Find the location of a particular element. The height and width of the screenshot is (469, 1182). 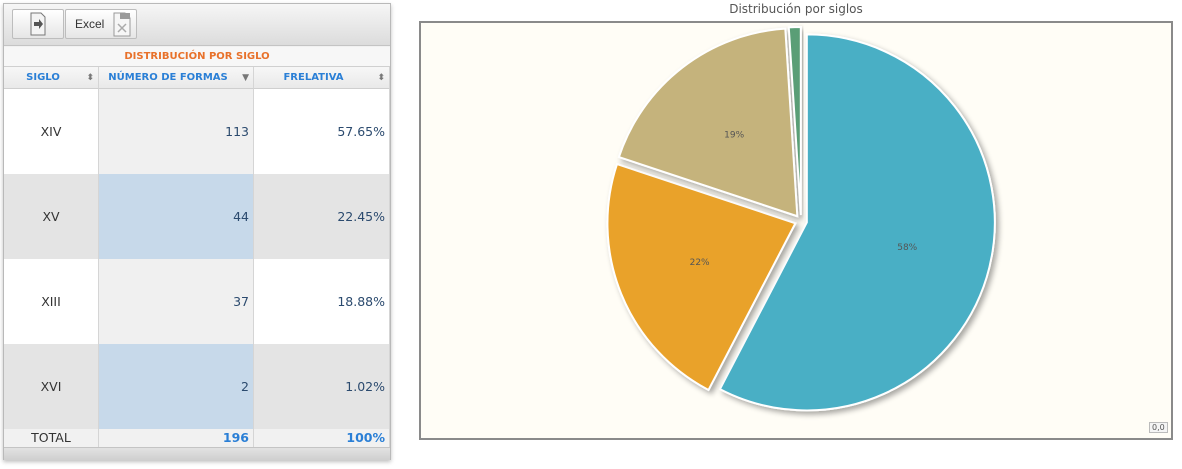

pie-slice-label: 19% is located at coordinates (734, 135).